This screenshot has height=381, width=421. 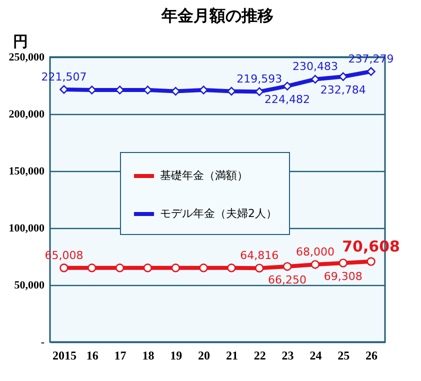 I want to click on x-tick-label: 2015, so click(x=64, y=355).